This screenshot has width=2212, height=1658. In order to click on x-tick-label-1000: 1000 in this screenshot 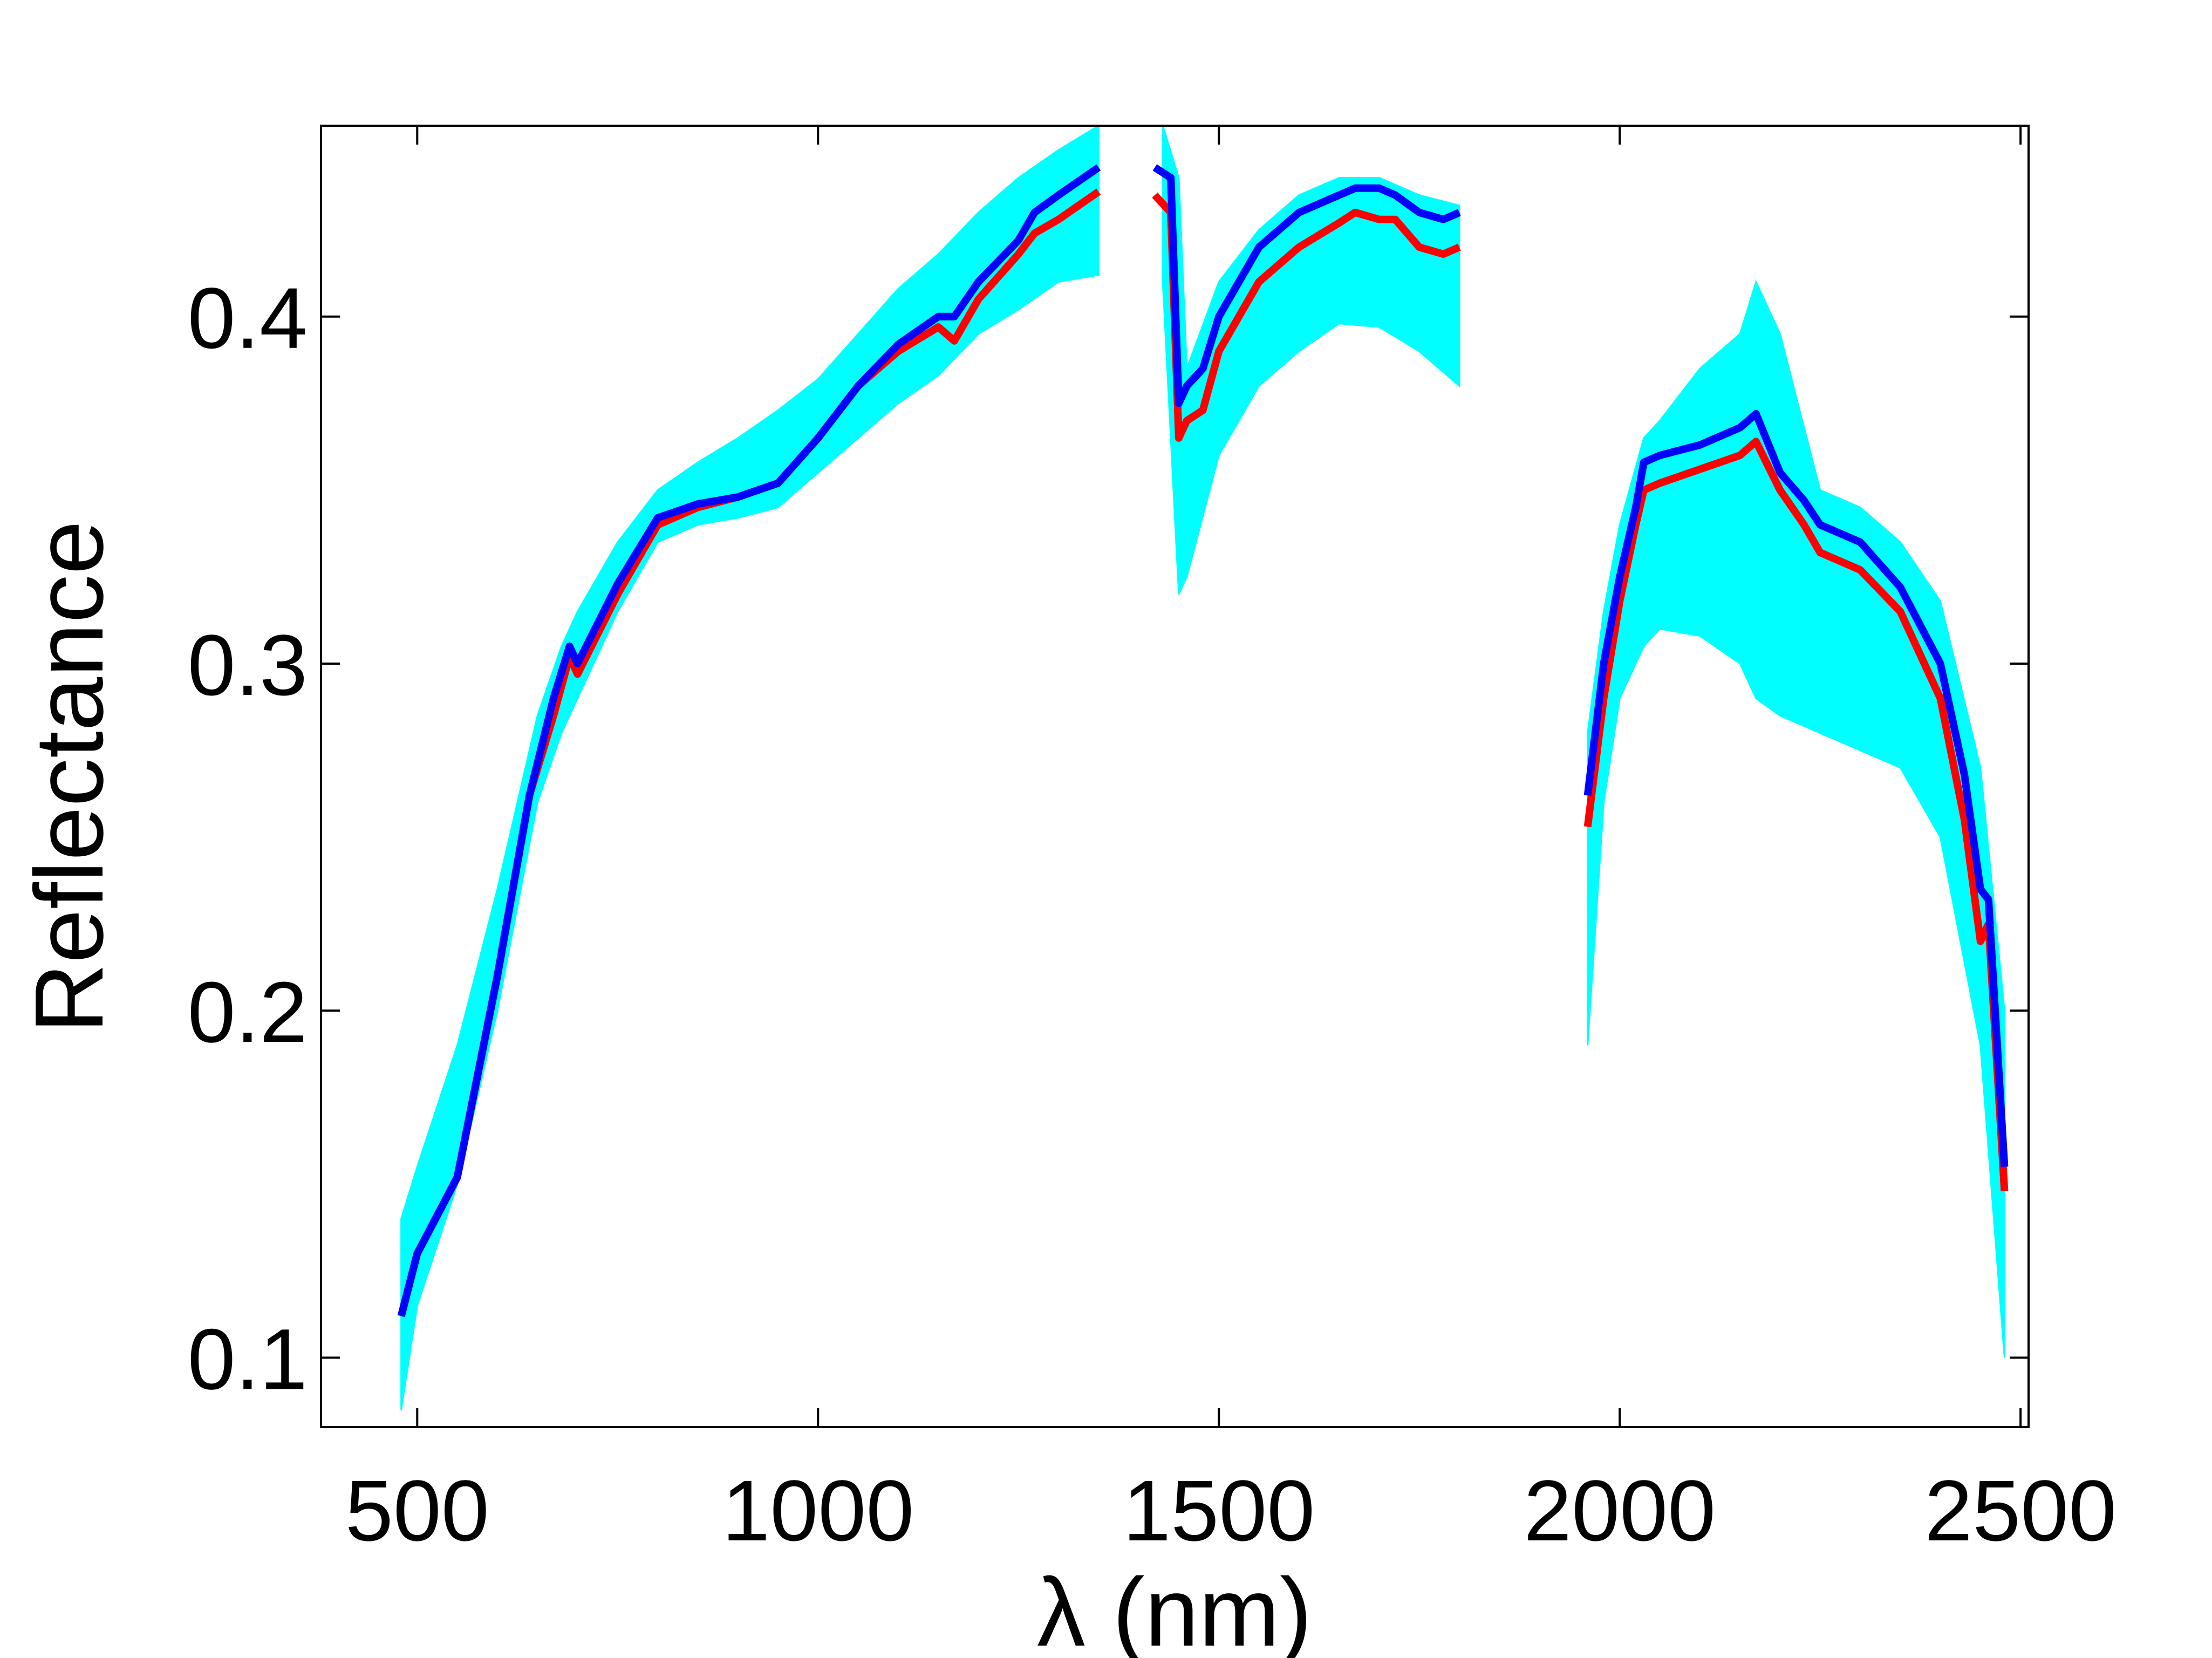, I will do `click(818, 1510)`.